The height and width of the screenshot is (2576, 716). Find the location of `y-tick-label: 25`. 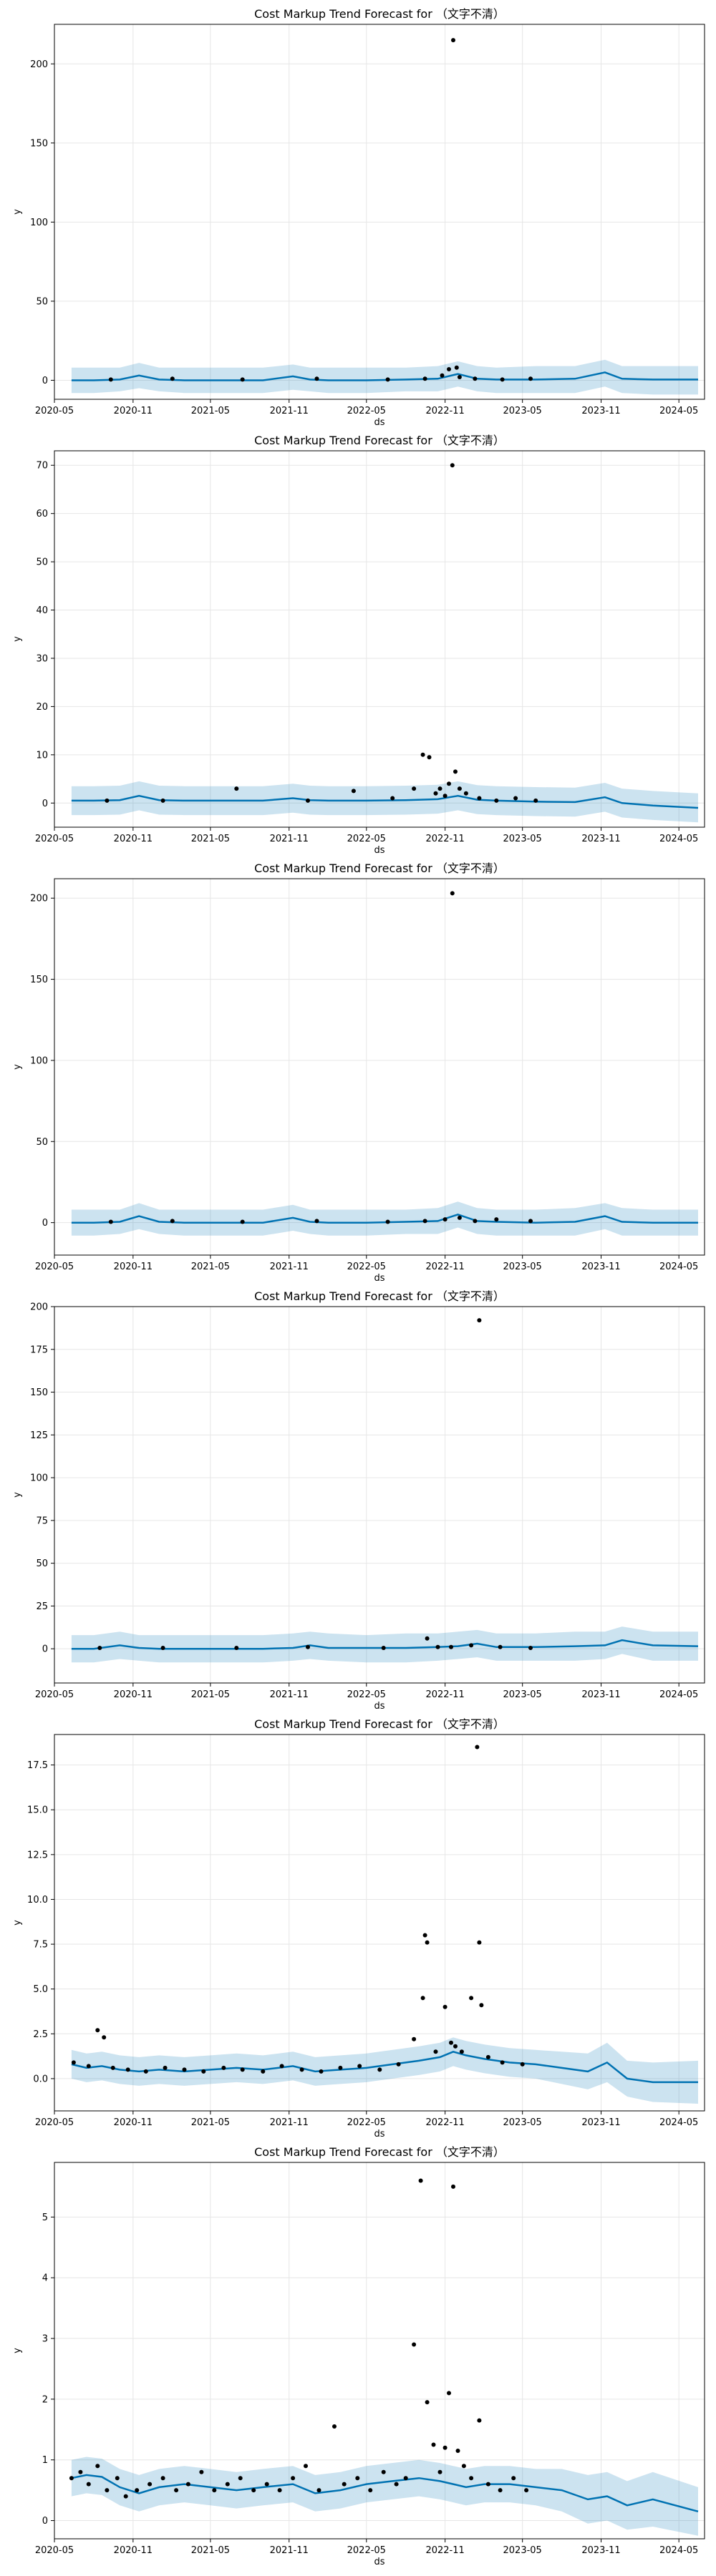

y-tick-label: 25 is located at coordinates (42, 1606).